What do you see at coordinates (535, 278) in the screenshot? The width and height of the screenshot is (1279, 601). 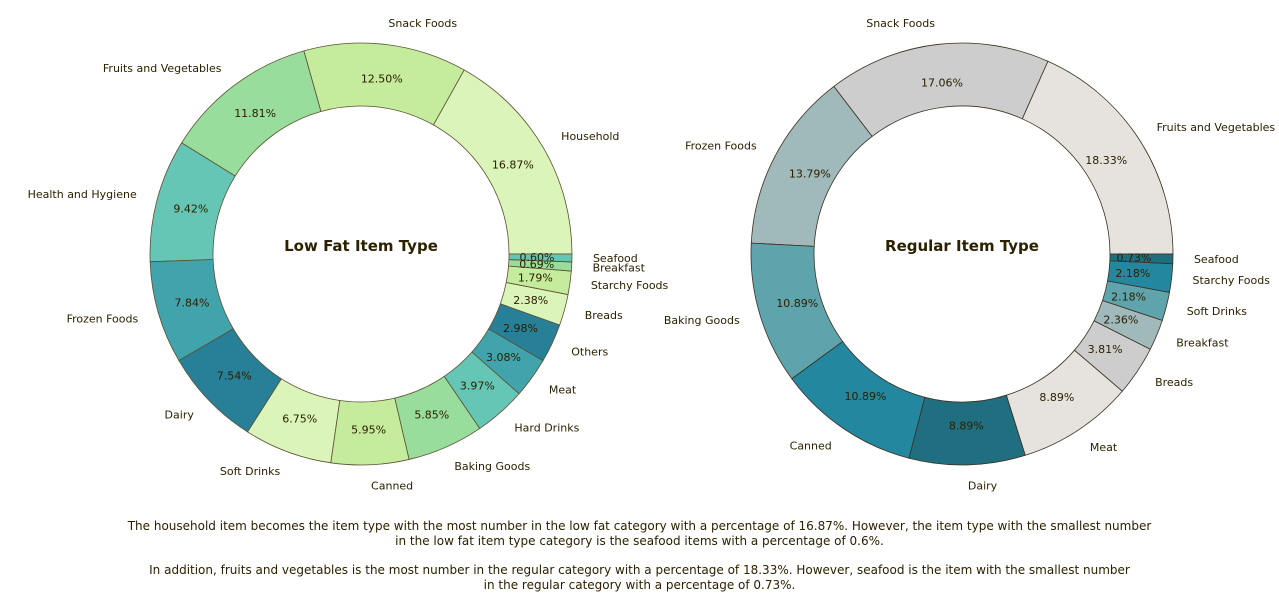 I see `slice-pct-starchy-foods: 1.79%` at bounding box center [535, 278].